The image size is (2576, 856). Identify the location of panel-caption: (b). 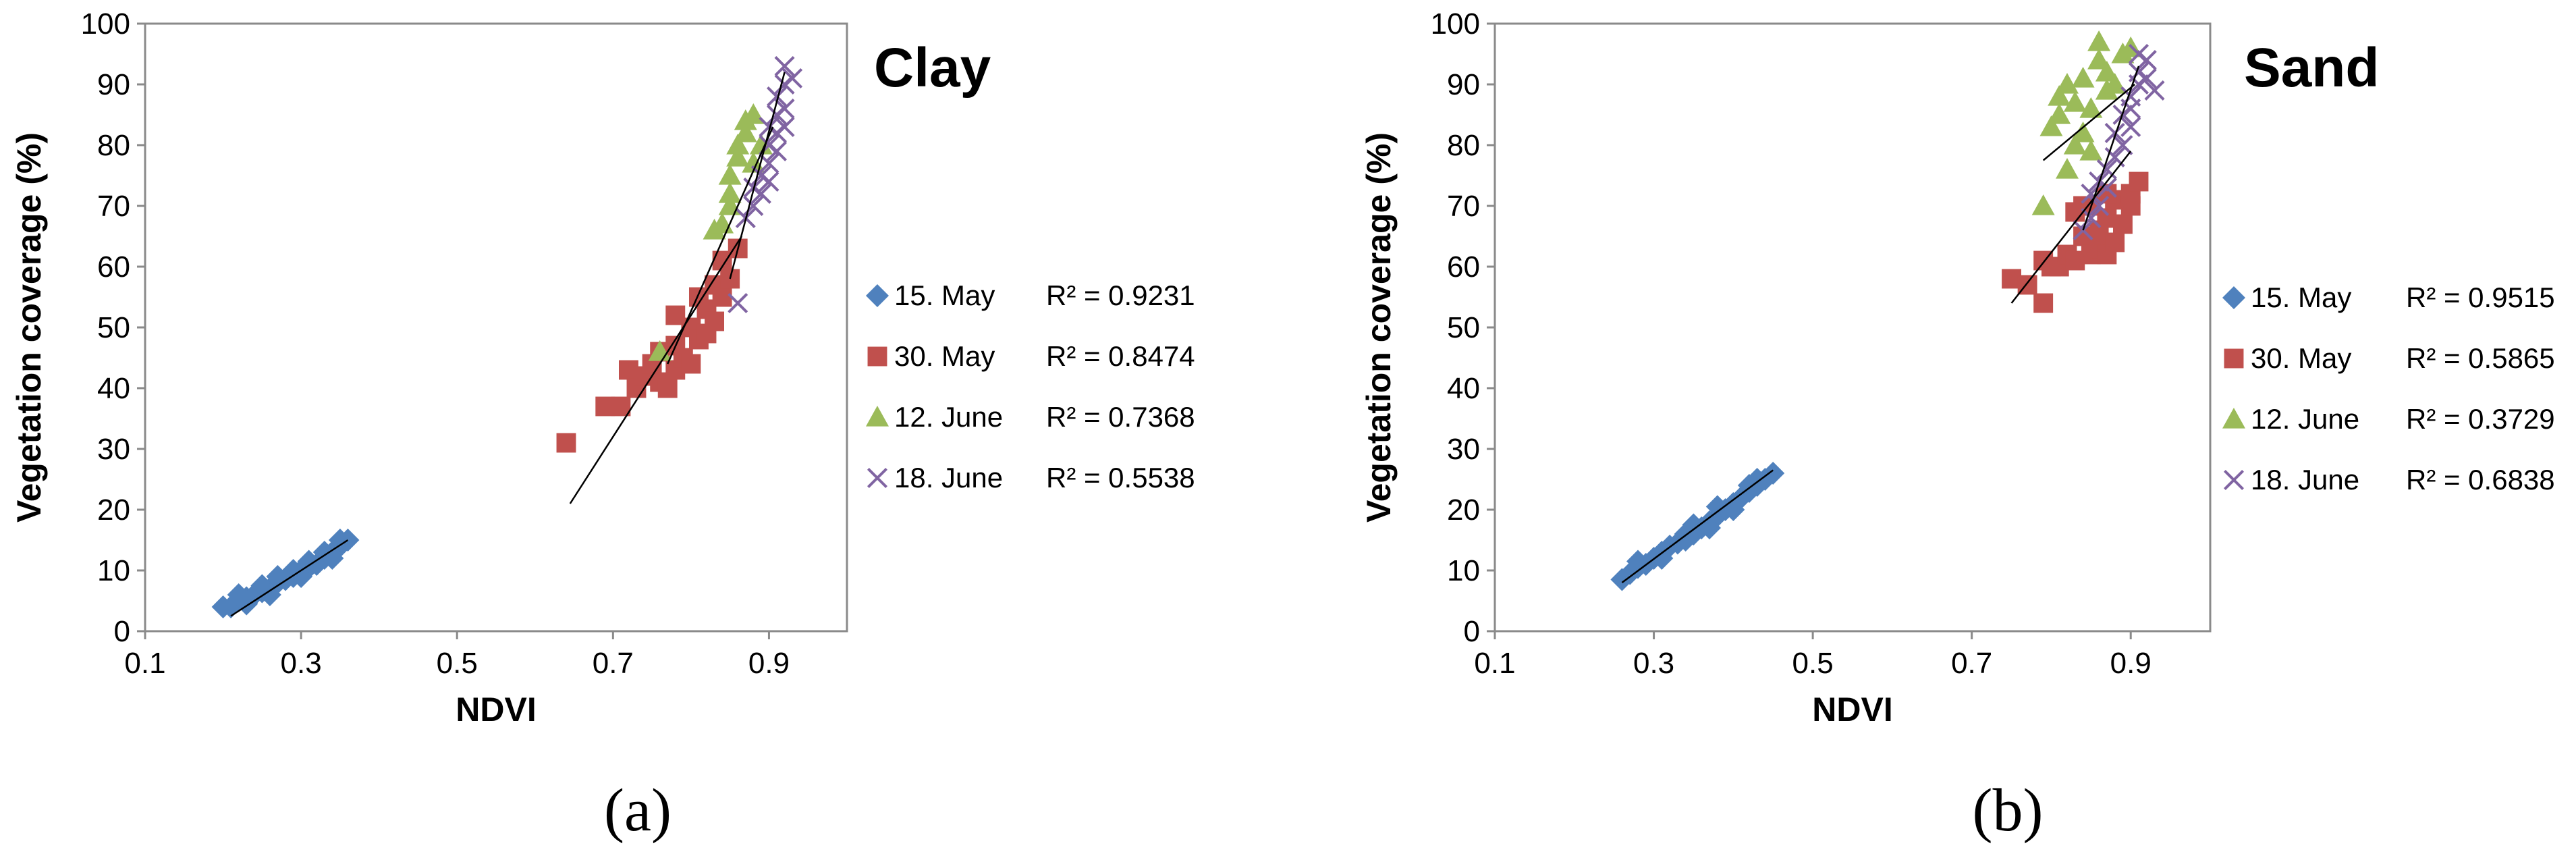
(2009, 810).